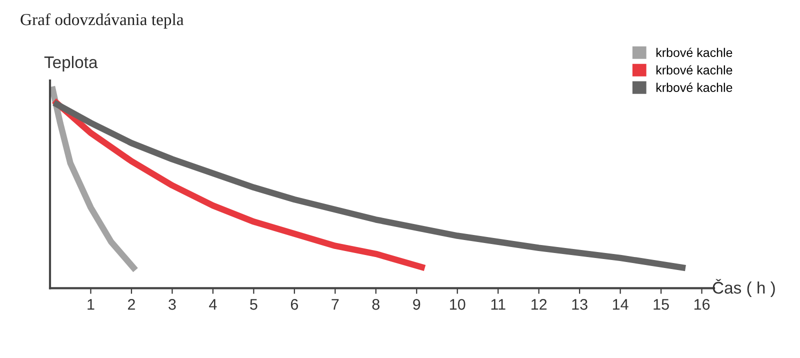  I want to click on x-tick-label: 5, so click(254, 304).